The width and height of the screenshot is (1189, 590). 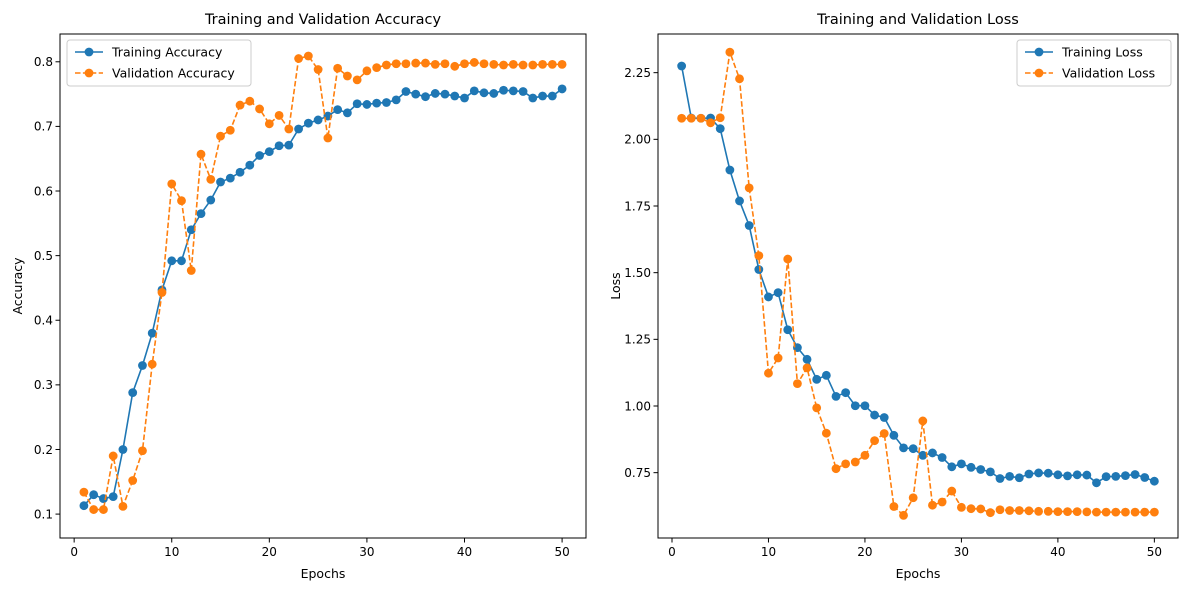 What do you see at coordinates (917, 20) in the screenshot?
I see `chart-title: Training and Validation Loss` at bounding box center [917, 20].